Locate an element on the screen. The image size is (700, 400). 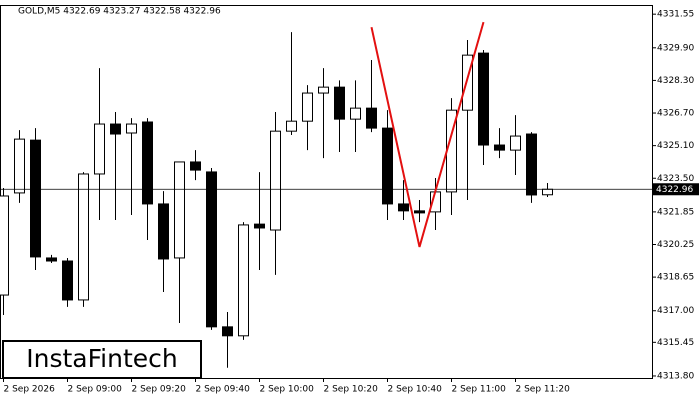
x-tick-label: 2 Sep 11:00 is located at coordinates (479, 390).